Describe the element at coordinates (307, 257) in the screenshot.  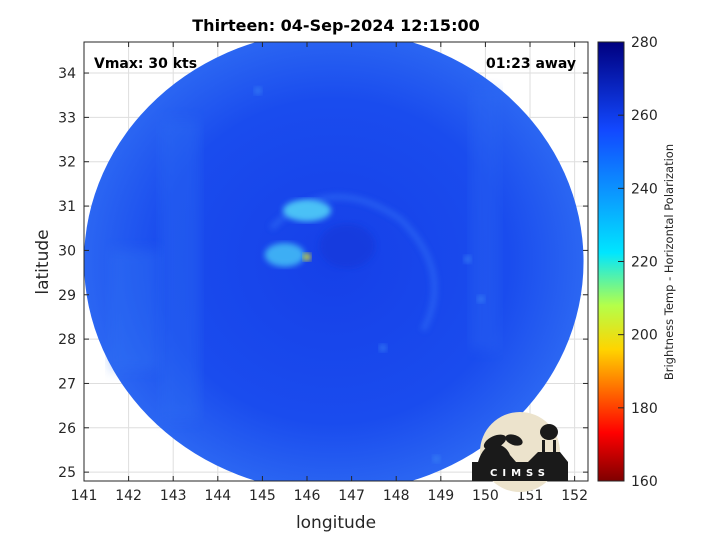
I see `hot-spot` at that location.